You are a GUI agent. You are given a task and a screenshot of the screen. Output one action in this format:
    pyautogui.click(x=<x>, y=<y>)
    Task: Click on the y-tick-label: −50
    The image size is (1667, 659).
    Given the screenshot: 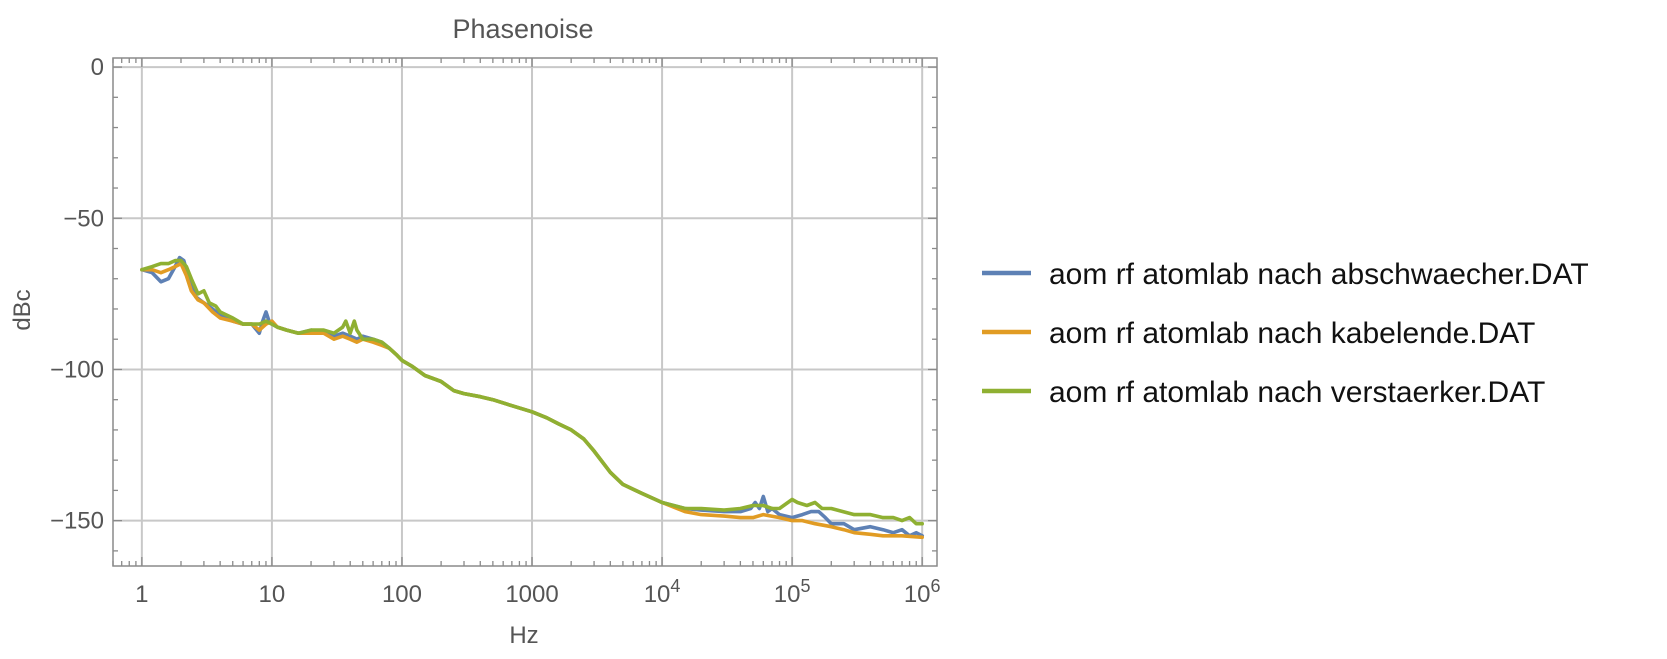 What is the action you would take?
    pyautogui.click(x=83, y=218)
    